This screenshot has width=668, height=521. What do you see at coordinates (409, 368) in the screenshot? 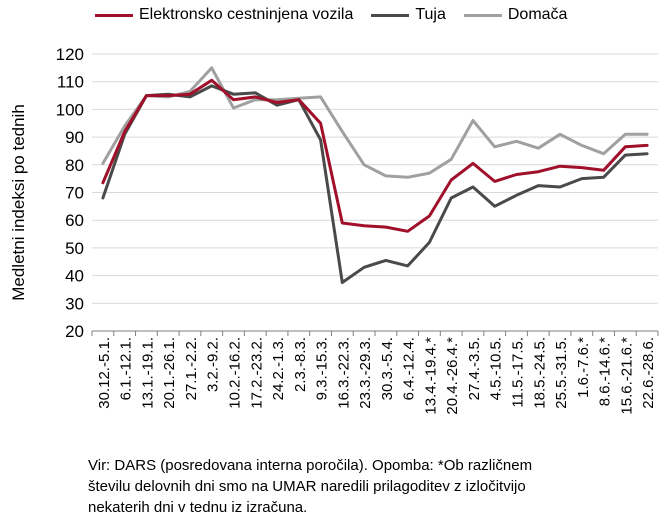
I see `x-tick-label-14: 6.4.-12.4.` at bounding box center [409, 368].